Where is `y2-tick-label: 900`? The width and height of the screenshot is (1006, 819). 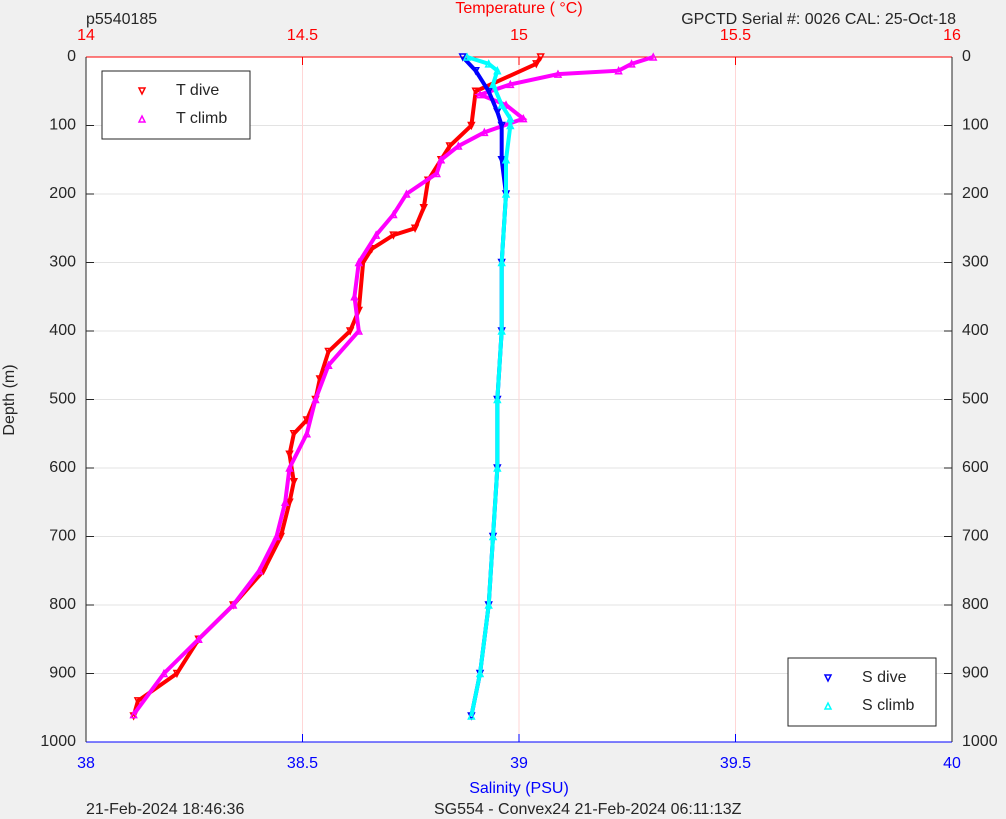
y2-tick-label: 900 is located at coordinates (975, 673).